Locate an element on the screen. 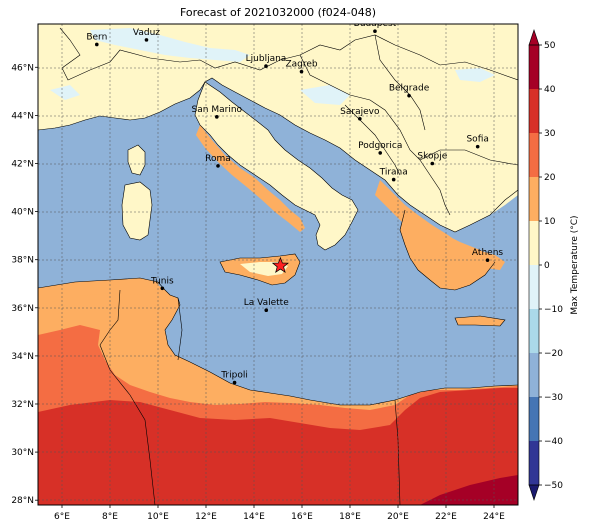 This screenshot has width=592, height=529. lat-tick-label: 38°N is located at coordinates (22, 261).